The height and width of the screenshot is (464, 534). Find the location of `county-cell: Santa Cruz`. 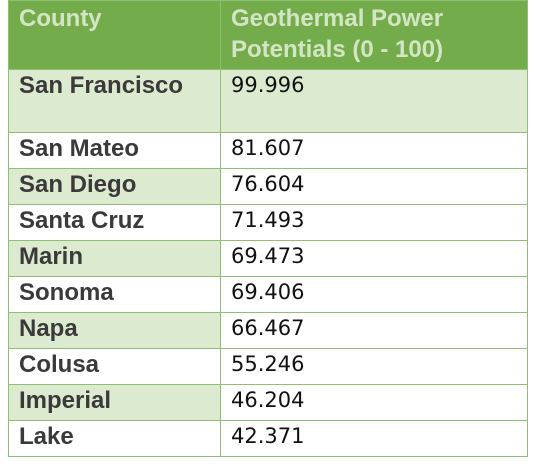

county-cell: Santa Cruz is located at coordinates (114, 222).